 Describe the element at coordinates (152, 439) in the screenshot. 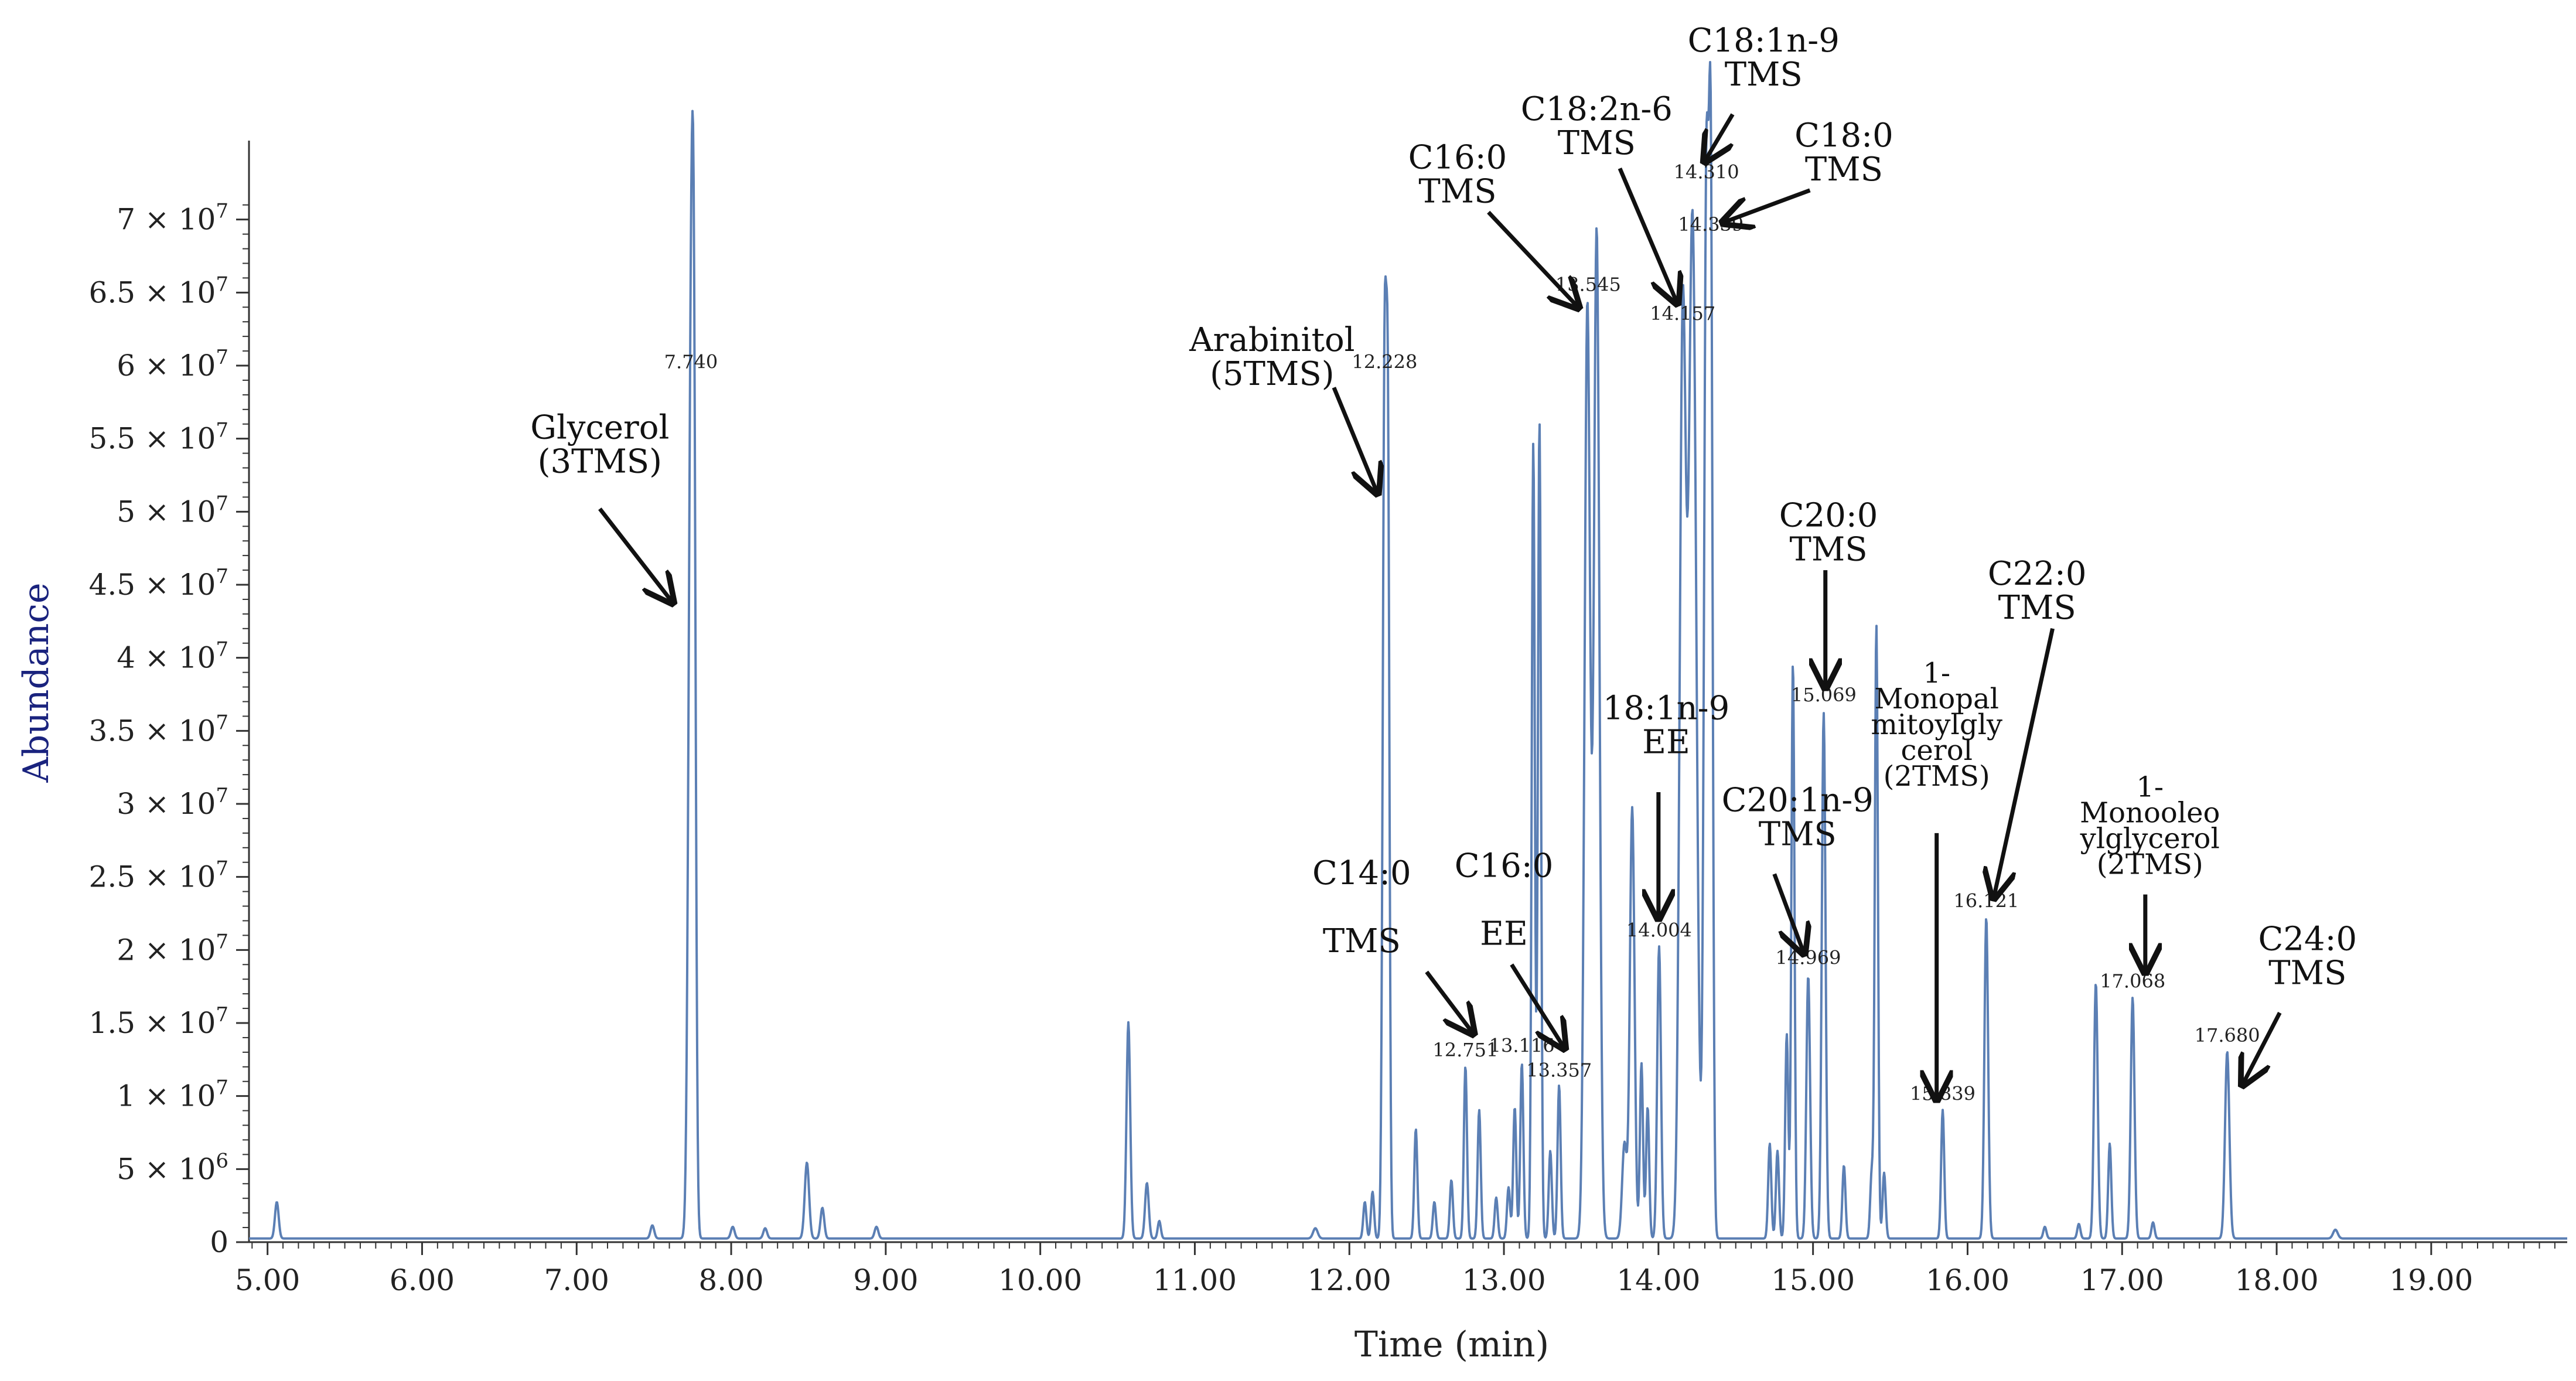

I see `y-tick-mantissa: 5.5 × 10` at that location.